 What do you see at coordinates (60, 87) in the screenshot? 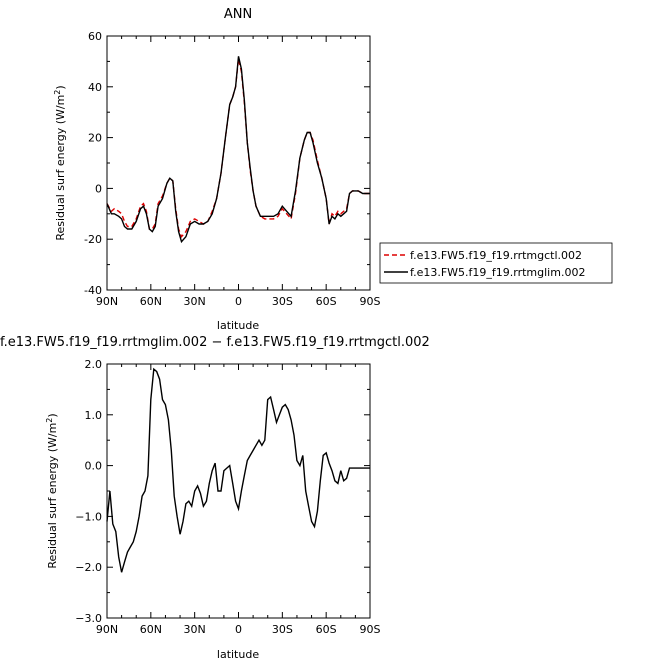
I see `top-y-axis-label-close: )` at bounding box center [60, 87].